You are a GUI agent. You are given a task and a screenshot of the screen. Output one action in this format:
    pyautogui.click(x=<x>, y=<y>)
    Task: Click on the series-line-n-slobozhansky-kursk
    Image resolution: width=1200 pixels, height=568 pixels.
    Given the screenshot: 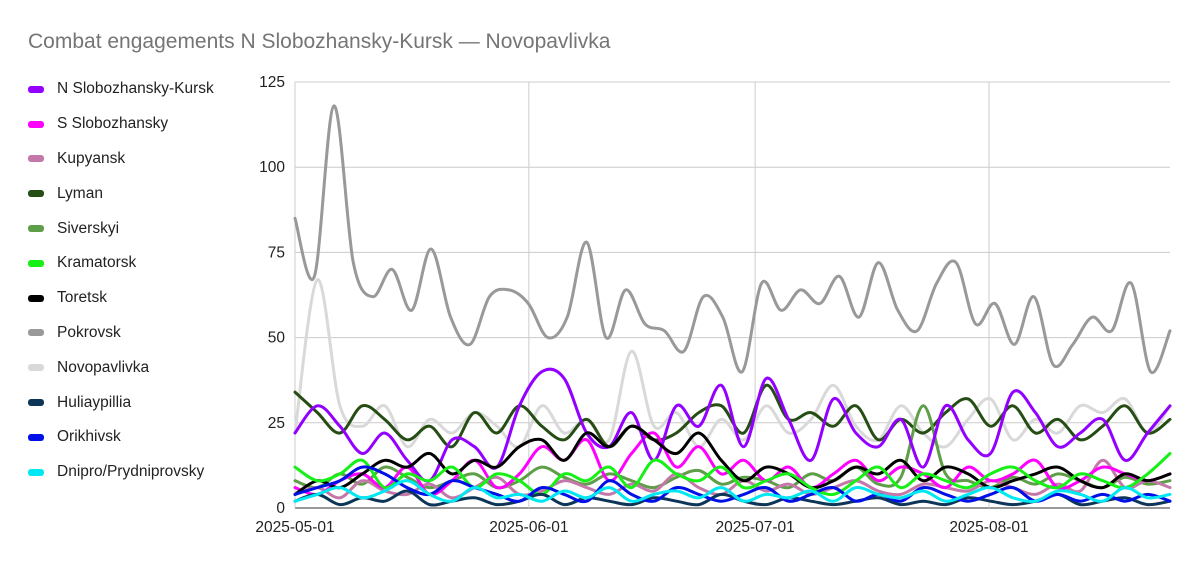 What is the action you would take?
    pyautogui.click(x=732, y=425)
    